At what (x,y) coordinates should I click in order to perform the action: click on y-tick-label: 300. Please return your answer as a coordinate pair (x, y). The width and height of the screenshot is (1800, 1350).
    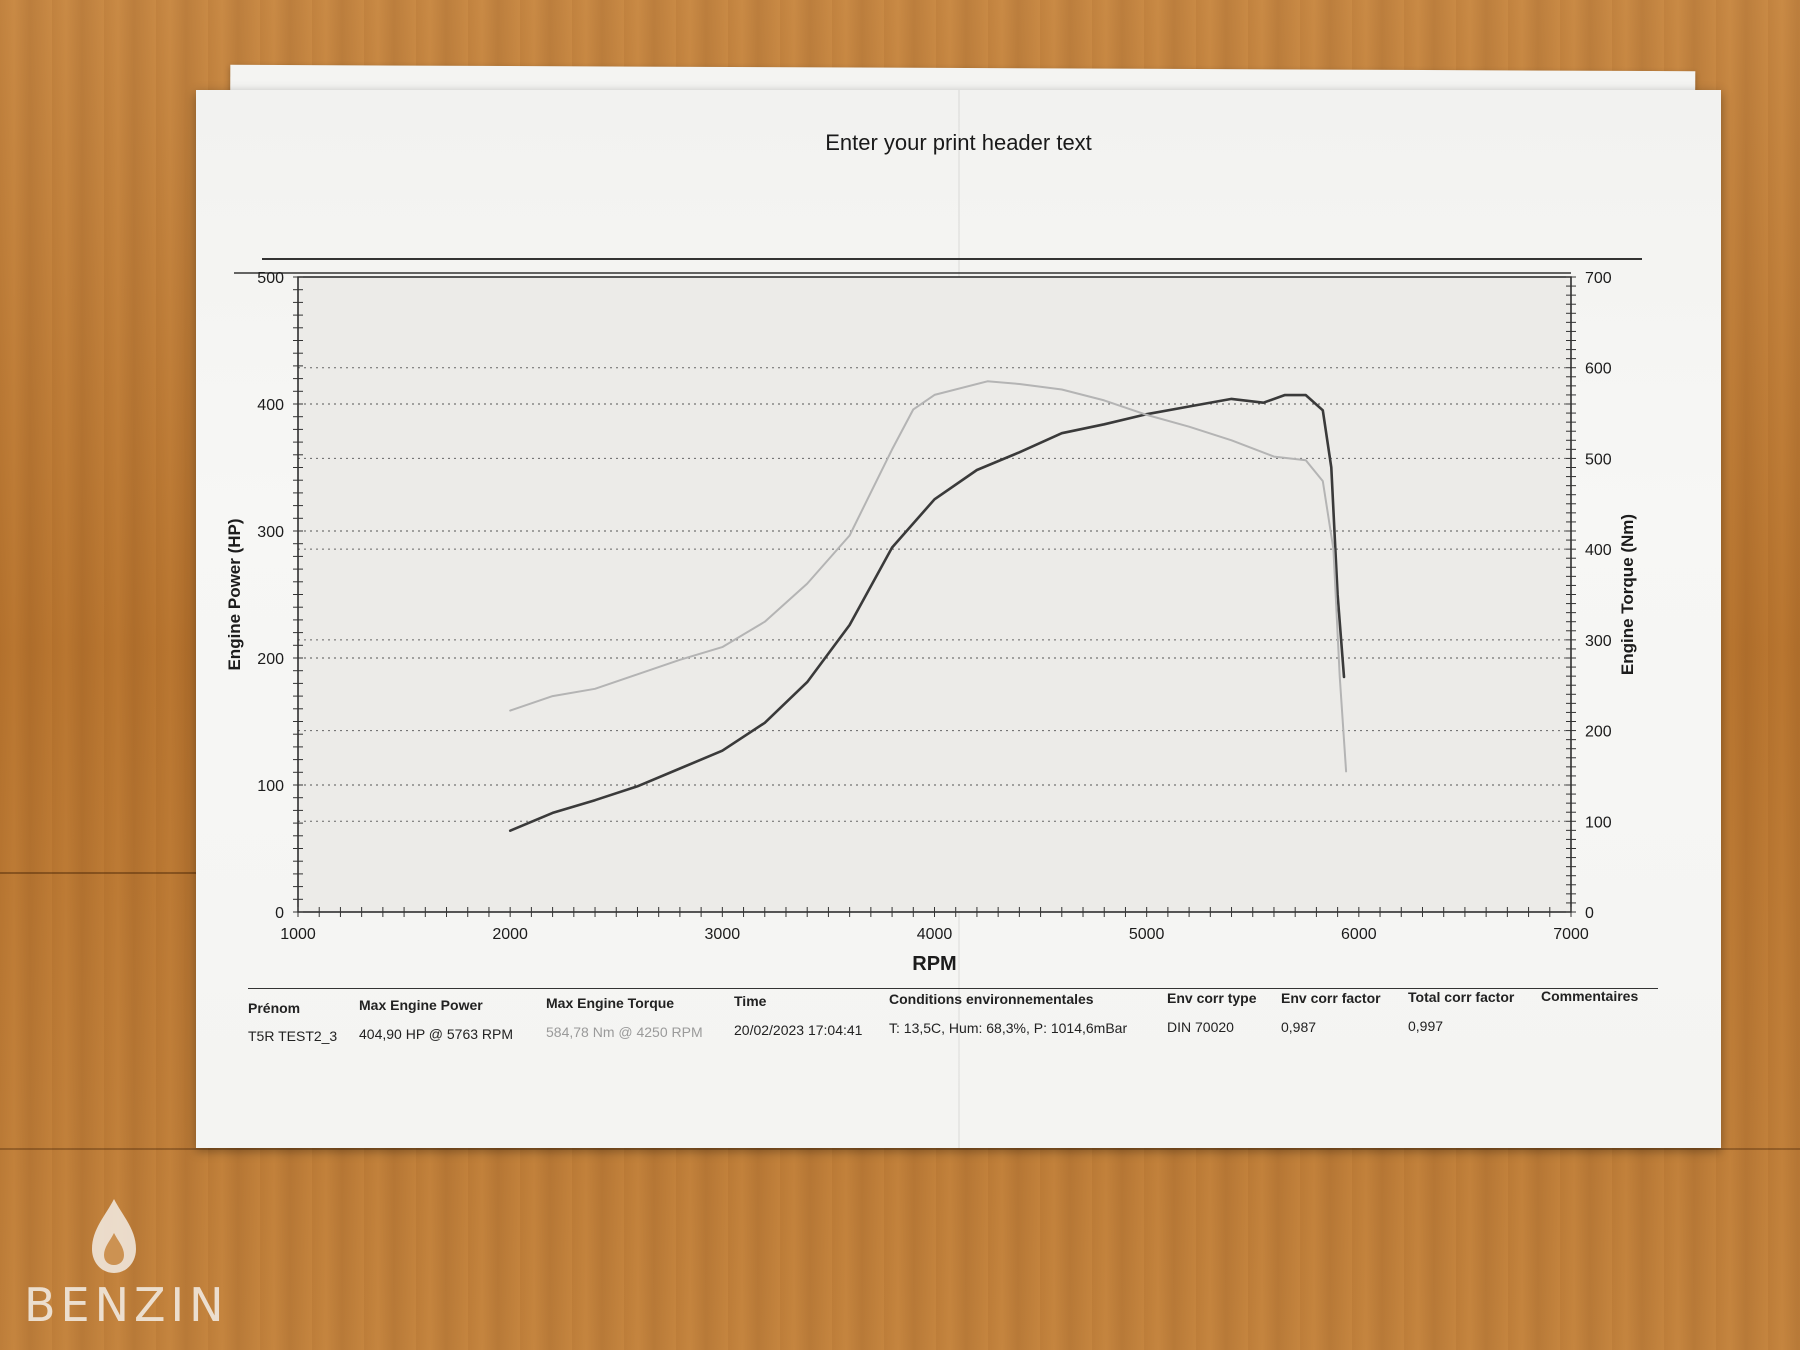
    Looking at the image, I should click on (270, 532).